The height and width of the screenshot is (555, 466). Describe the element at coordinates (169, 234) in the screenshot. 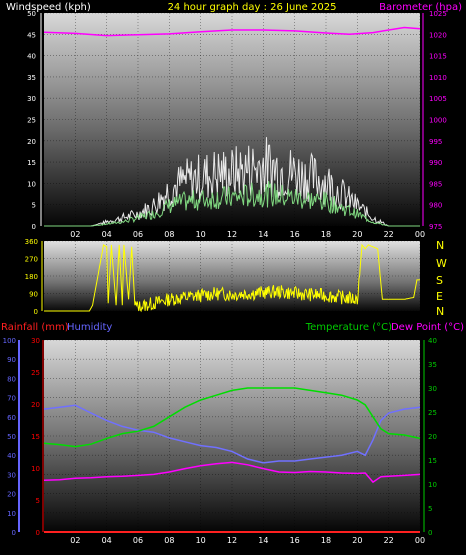

I see `wind-x-tick-label: 08` at that location.